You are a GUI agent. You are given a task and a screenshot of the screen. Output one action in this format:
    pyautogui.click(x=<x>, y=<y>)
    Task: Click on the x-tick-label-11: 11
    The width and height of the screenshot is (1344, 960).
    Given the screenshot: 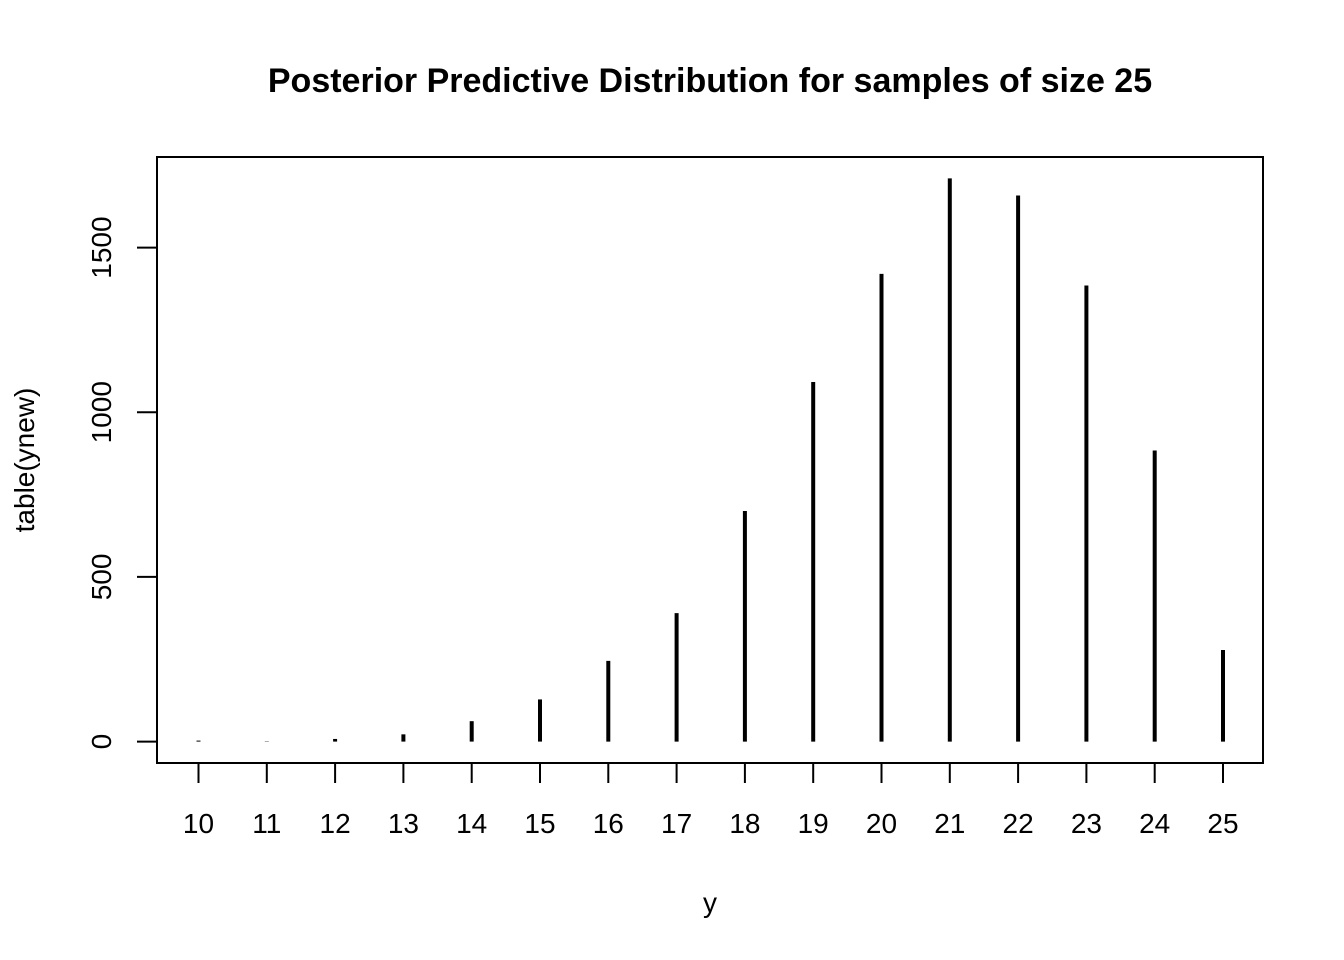 What is the action you would take?
    pyautogui.click(x=266, y=823)
    